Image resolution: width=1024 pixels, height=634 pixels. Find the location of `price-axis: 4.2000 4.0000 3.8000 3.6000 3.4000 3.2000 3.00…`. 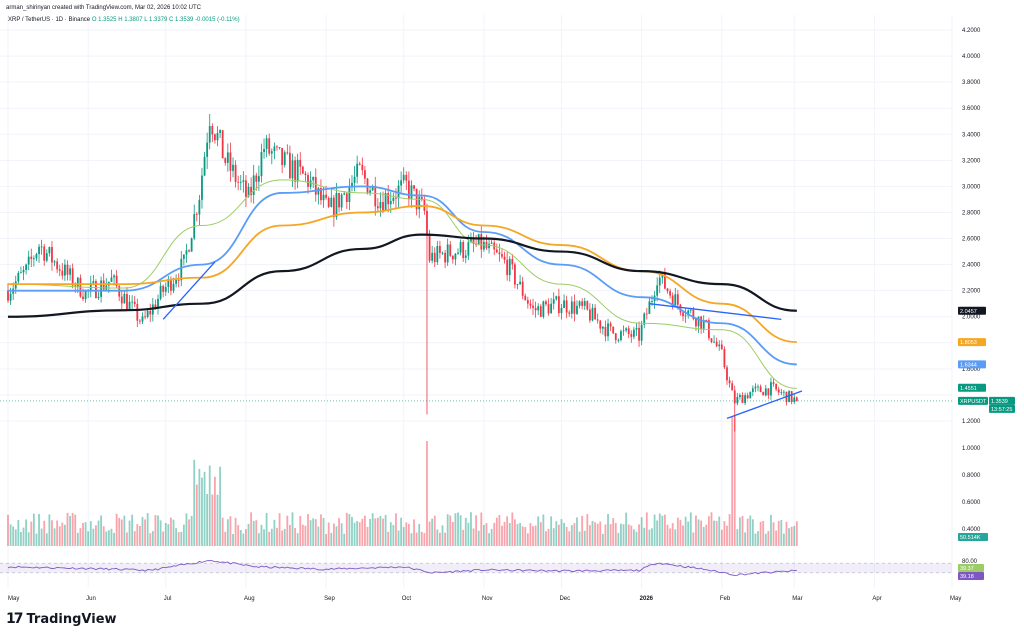

price-axis: 4.2000 4.0000 3.8000 3.6000 3.4000 3.2000 3.00… is located at coordinates (971, 296).